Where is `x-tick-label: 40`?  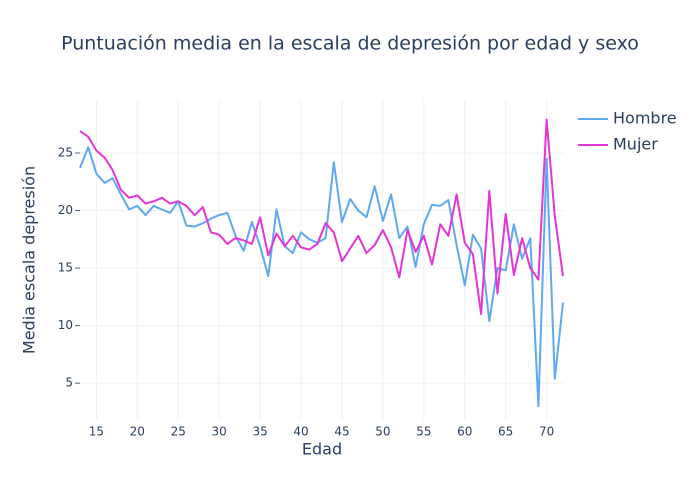 x-tick-label: 40 is located at coordinates (300, 432).